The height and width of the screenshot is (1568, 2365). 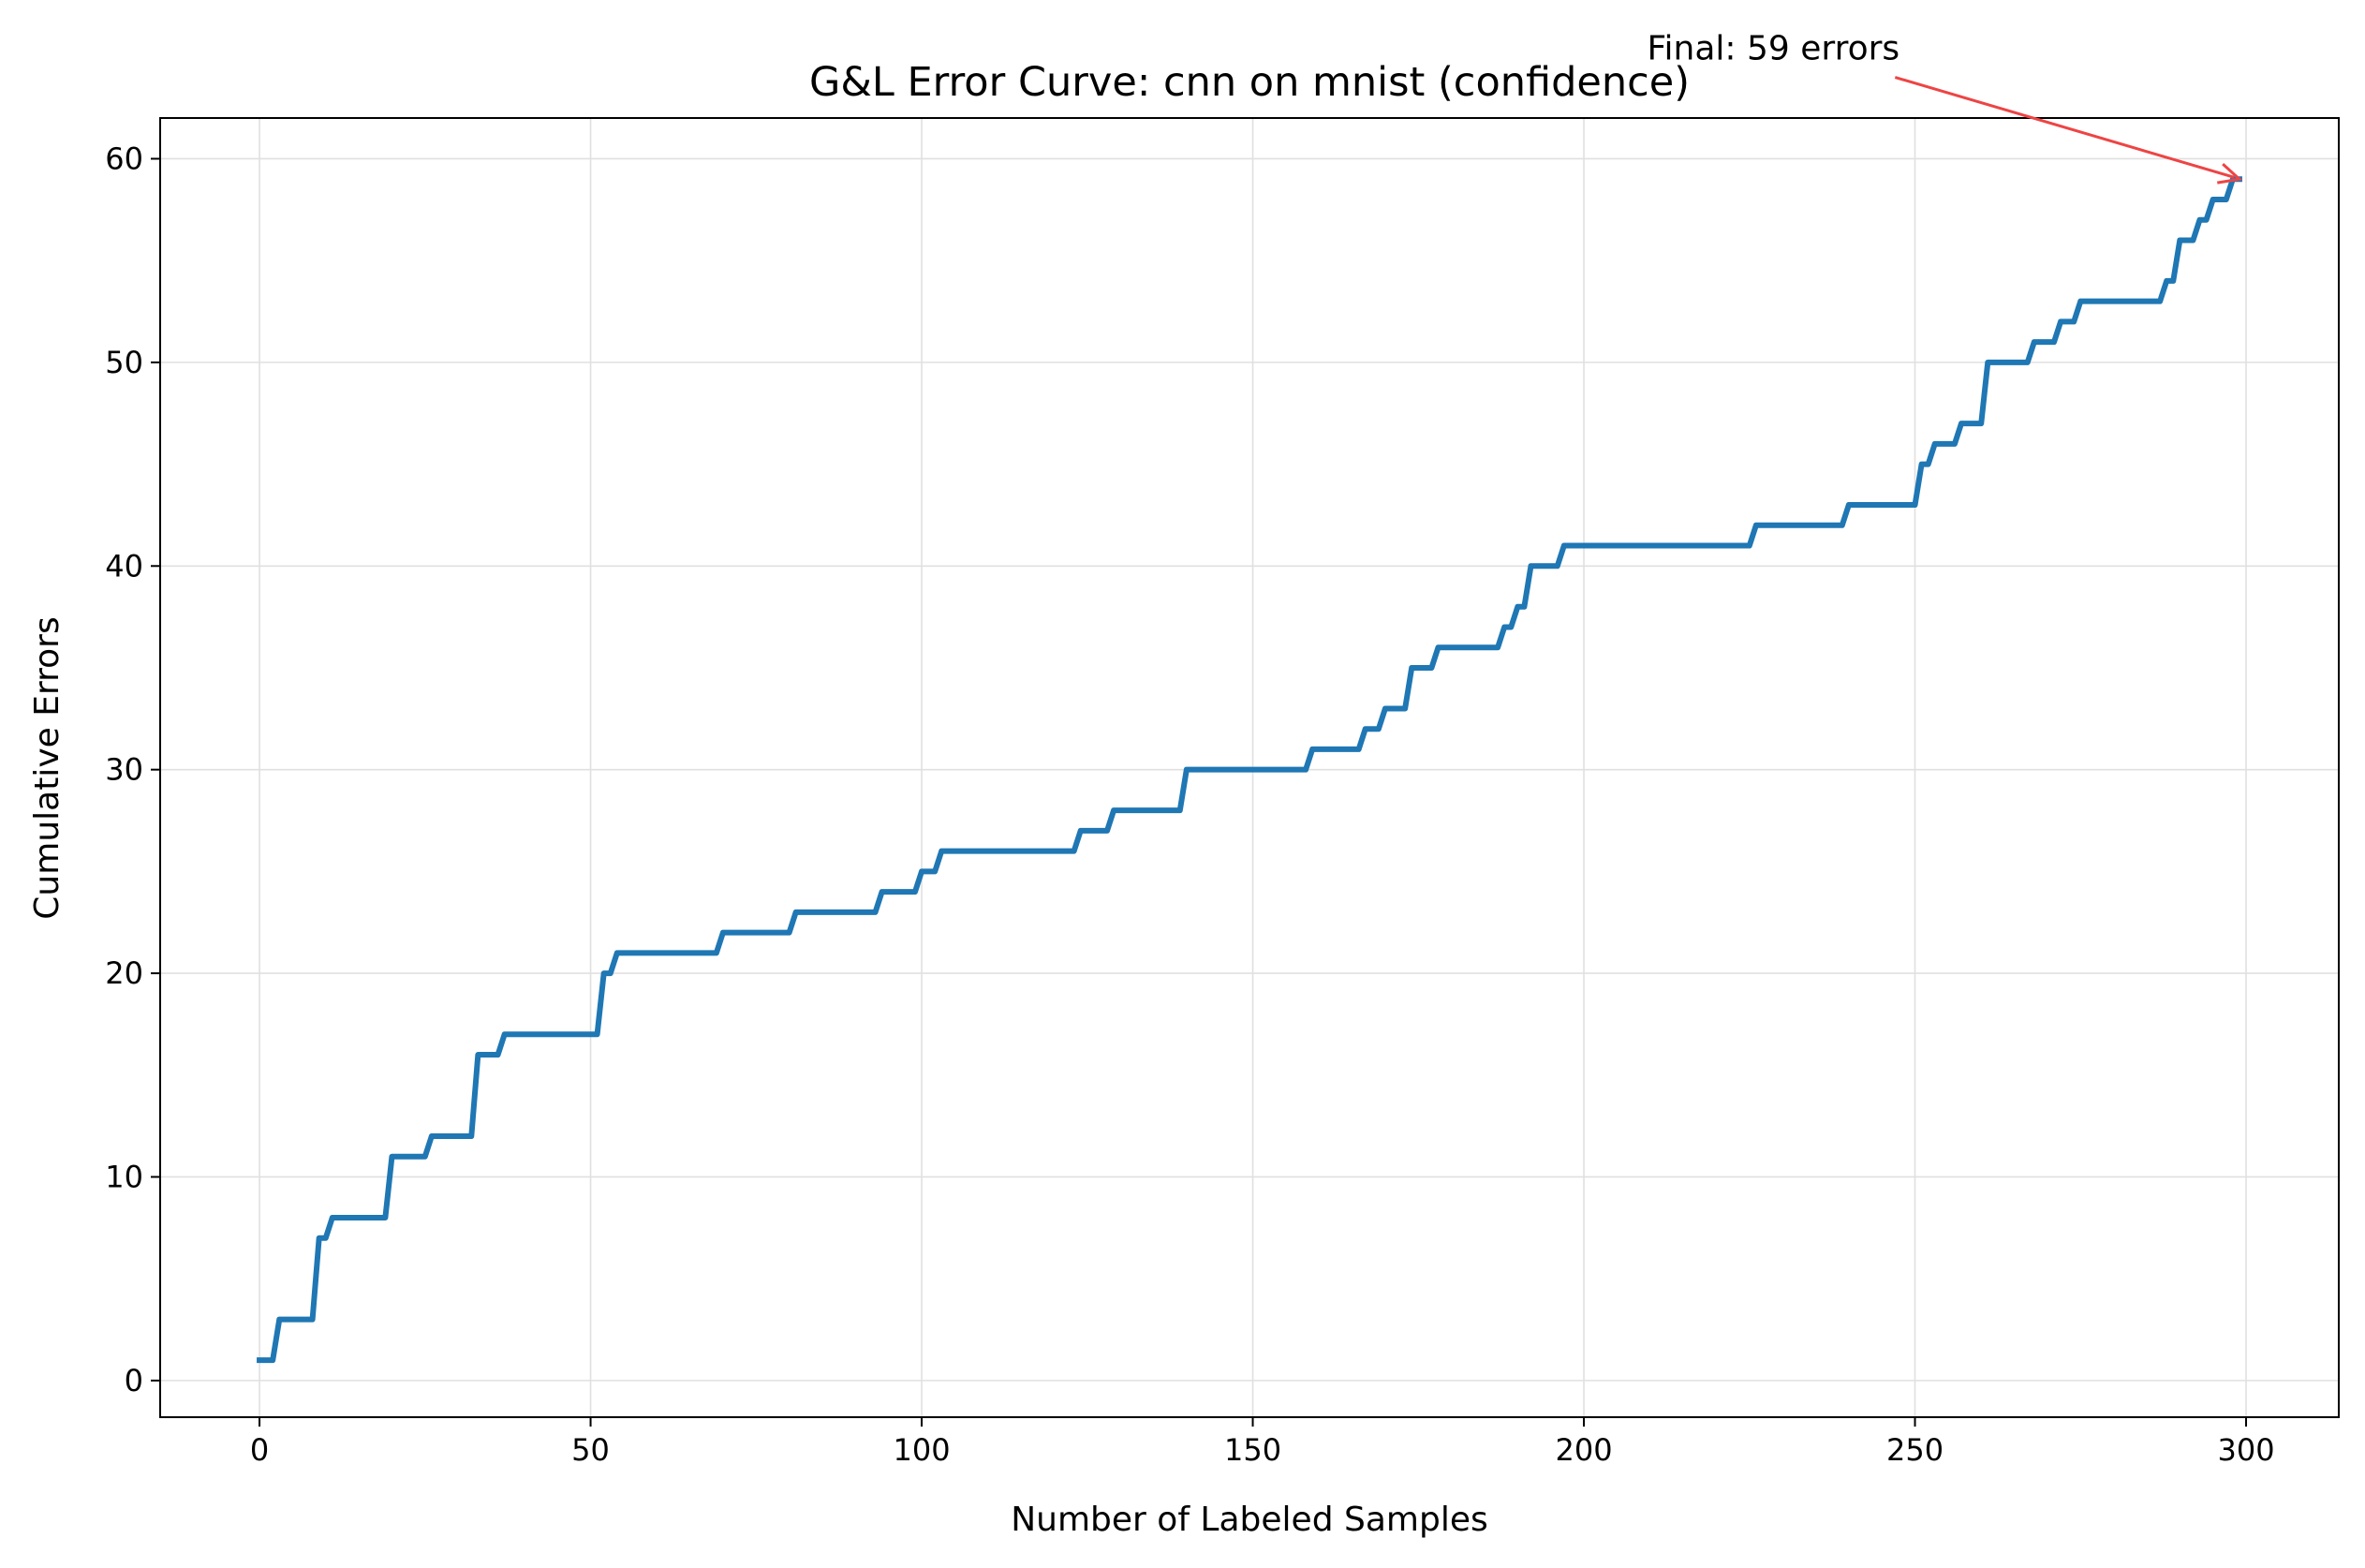 What do you see at coordinates (1584, 1450) in the screenshot?
I see `x-tick-label: 200` at bounding box center [1584, 1450].